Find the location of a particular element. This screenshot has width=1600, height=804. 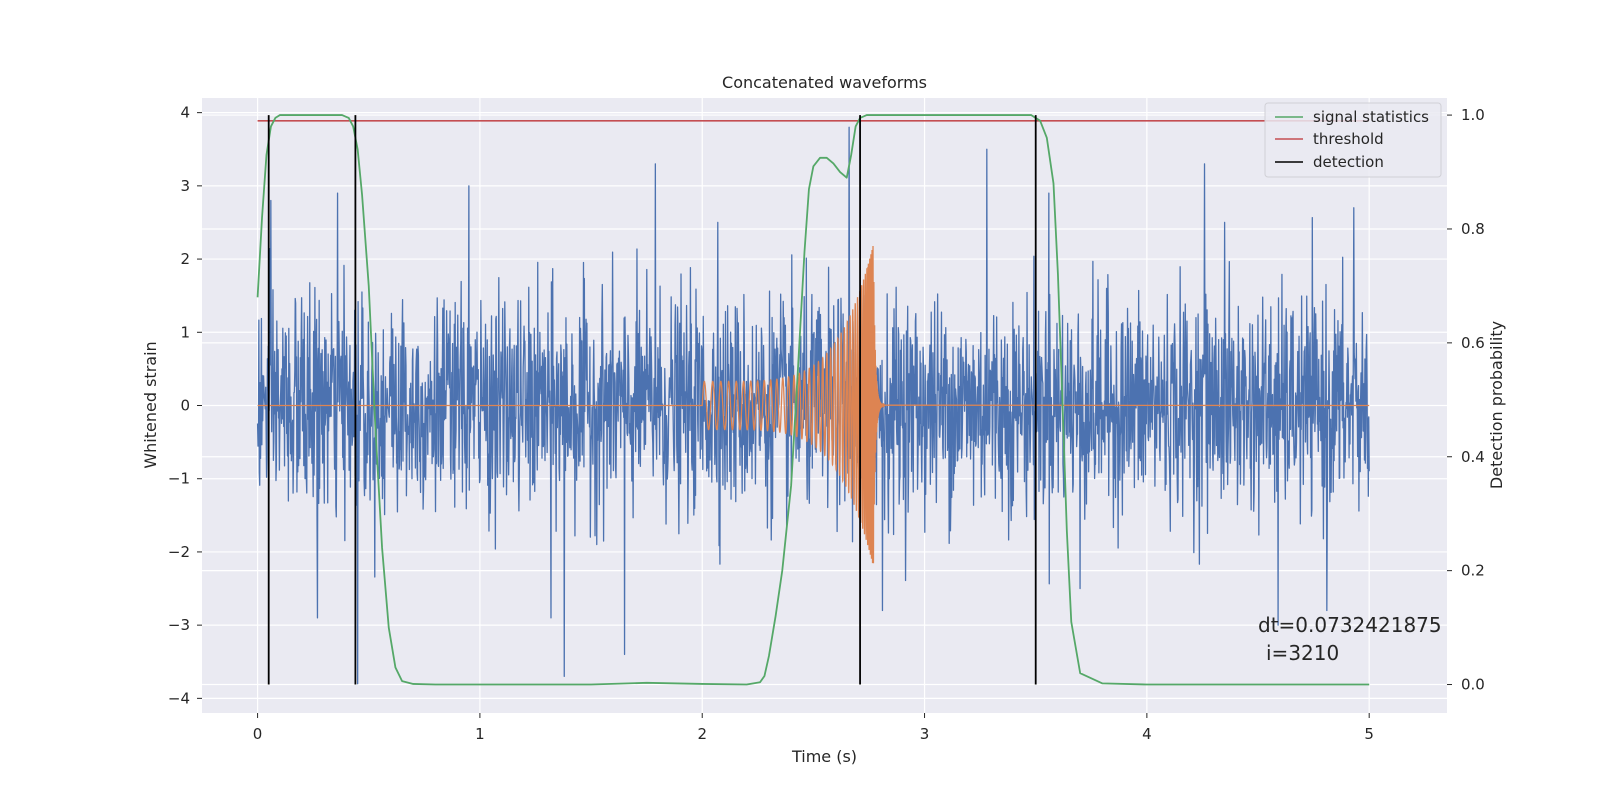

y-right-tick-label-3: 0.6 is located at coordinates (1473, 343).